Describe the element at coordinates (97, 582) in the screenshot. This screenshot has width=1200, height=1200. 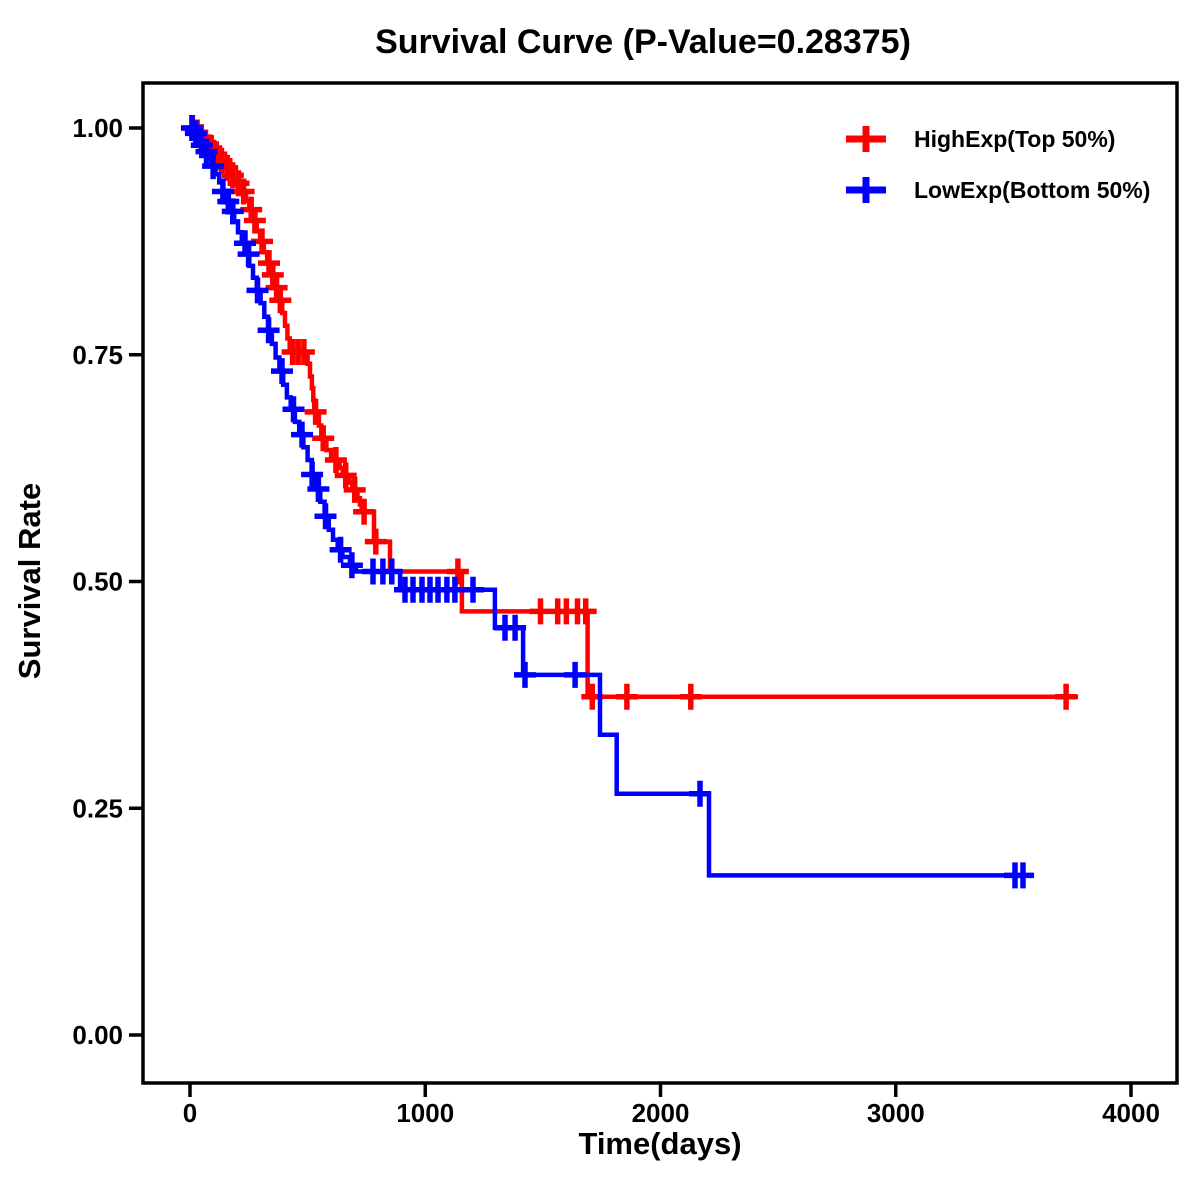
I see `y-axis-tick-label: 0.50` at that location.